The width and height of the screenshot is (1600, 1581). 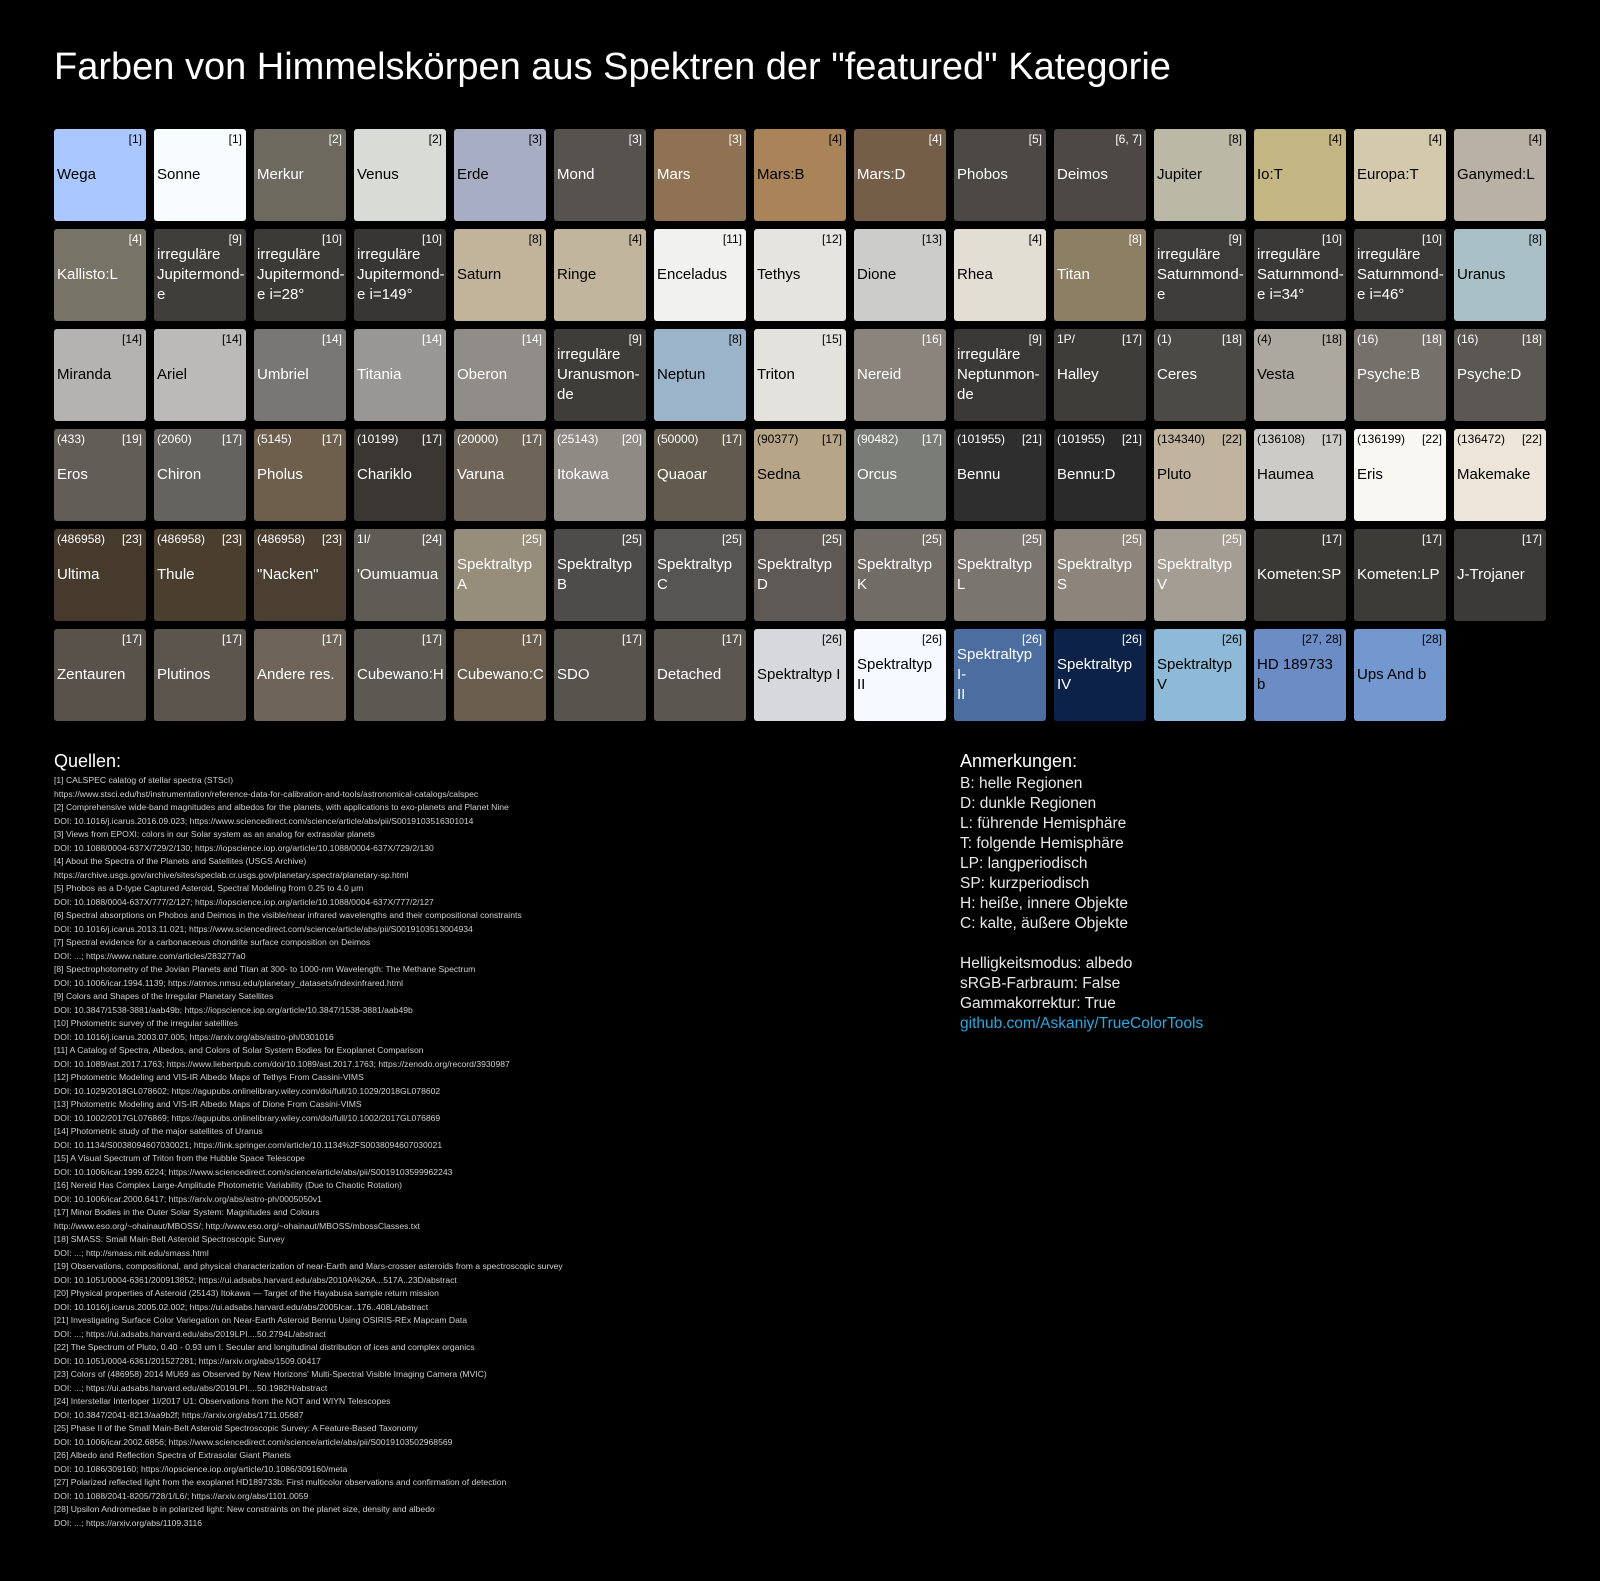 I want to click on tile-number: (25143), so click(x=578, y=439).